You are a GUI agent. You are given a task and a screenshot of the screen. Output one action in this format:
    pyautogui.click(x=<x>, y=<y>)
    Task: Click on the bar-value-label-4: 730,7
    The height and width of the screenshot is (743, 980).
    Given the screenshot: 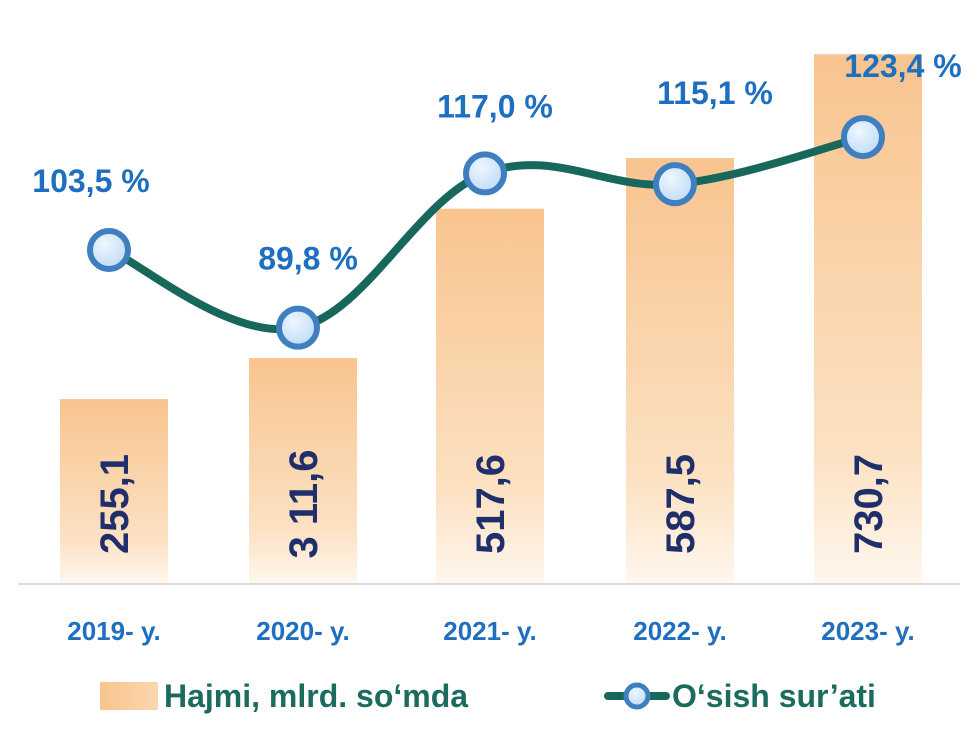 What is the action you would take?
    pyautogui.click(x=869, y=504)
    